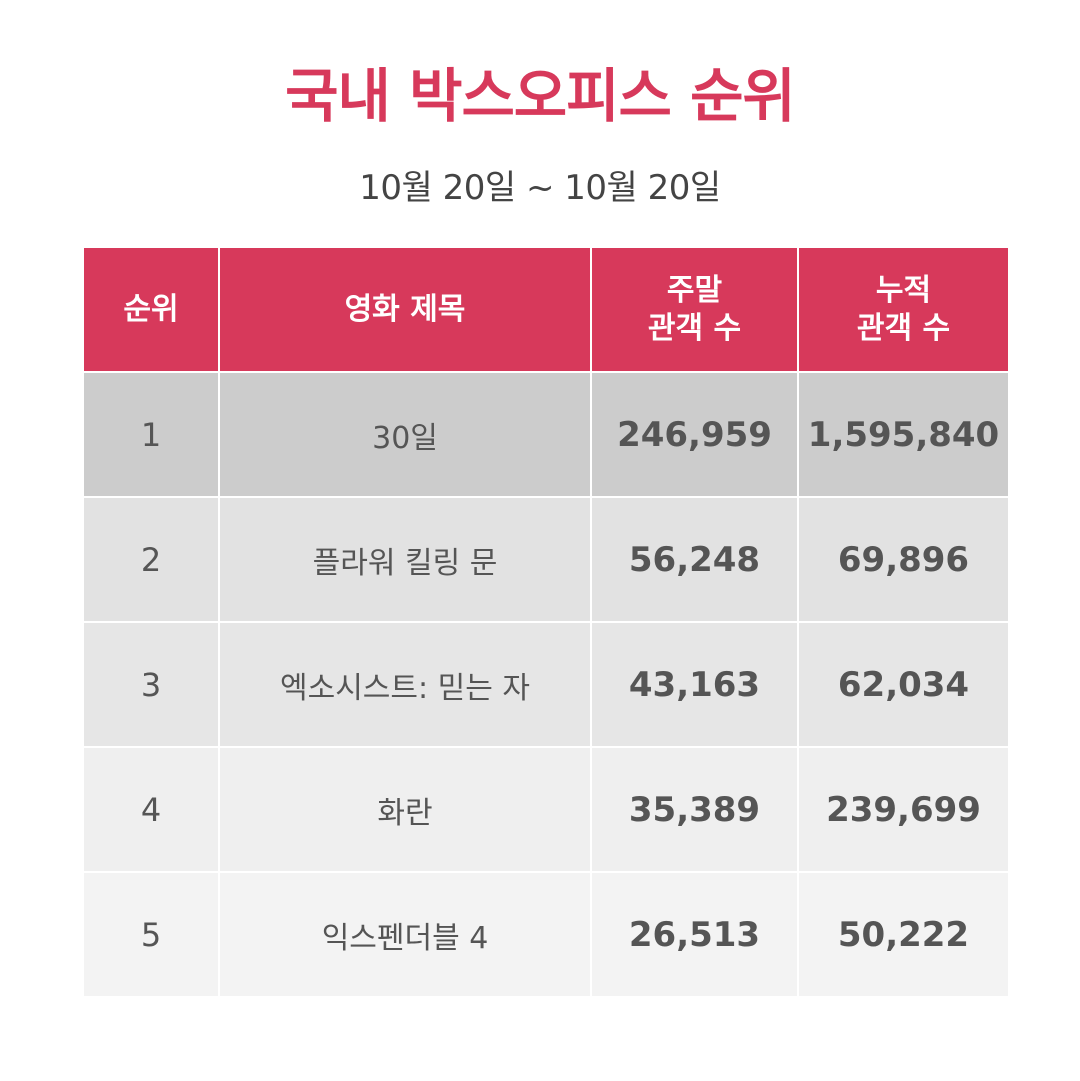 Image resolution: width=1080 pixels, height=1081 pixels. I want to click on header-movie-title: 영화 제목, so click(406, 309).